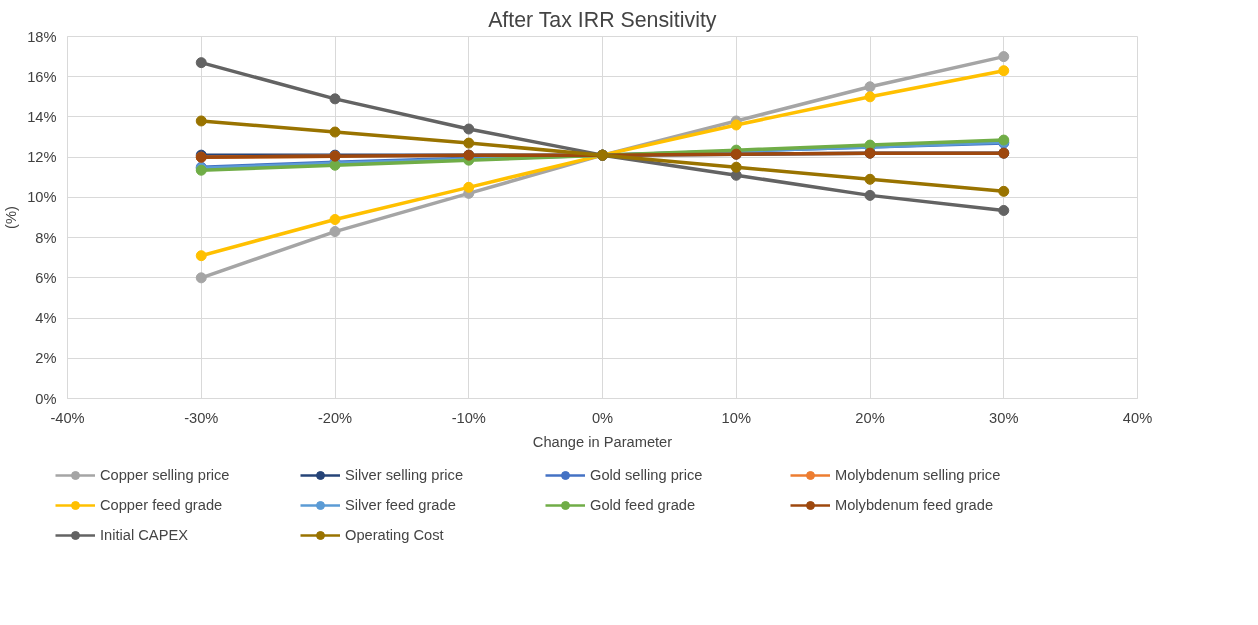 Image resolution: width=1258 pixels, height=625 pixels. What do you see at coordinates (918, 474) in the screenshot?
I see `legend-label: Molybdenum selling price` at bounding box center [918, 474].